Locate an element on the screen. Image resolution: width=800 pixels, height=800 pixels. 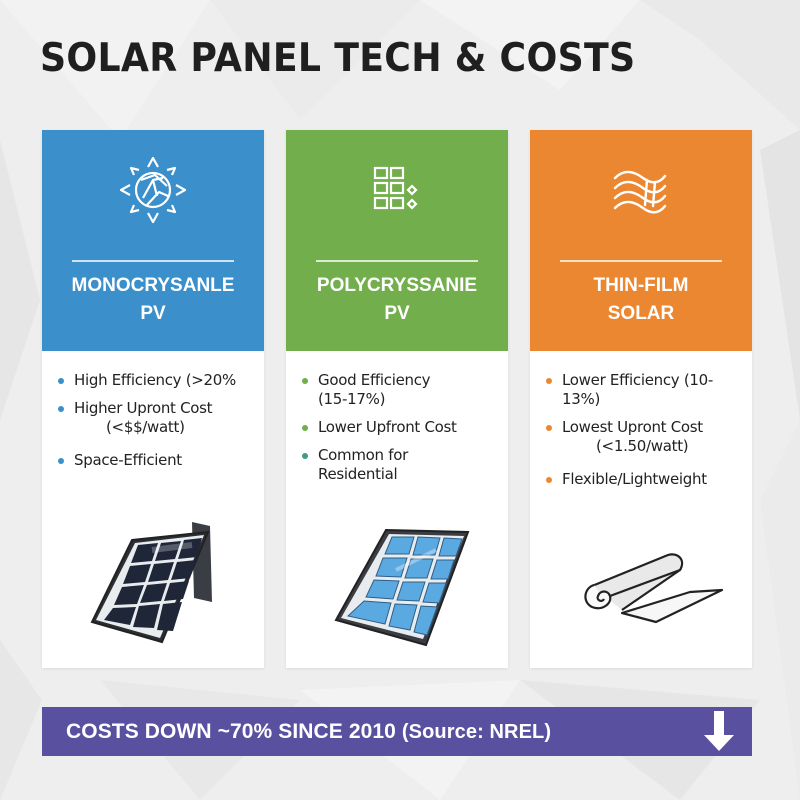
arrow-down-icon is located at coordinates (719, 731).